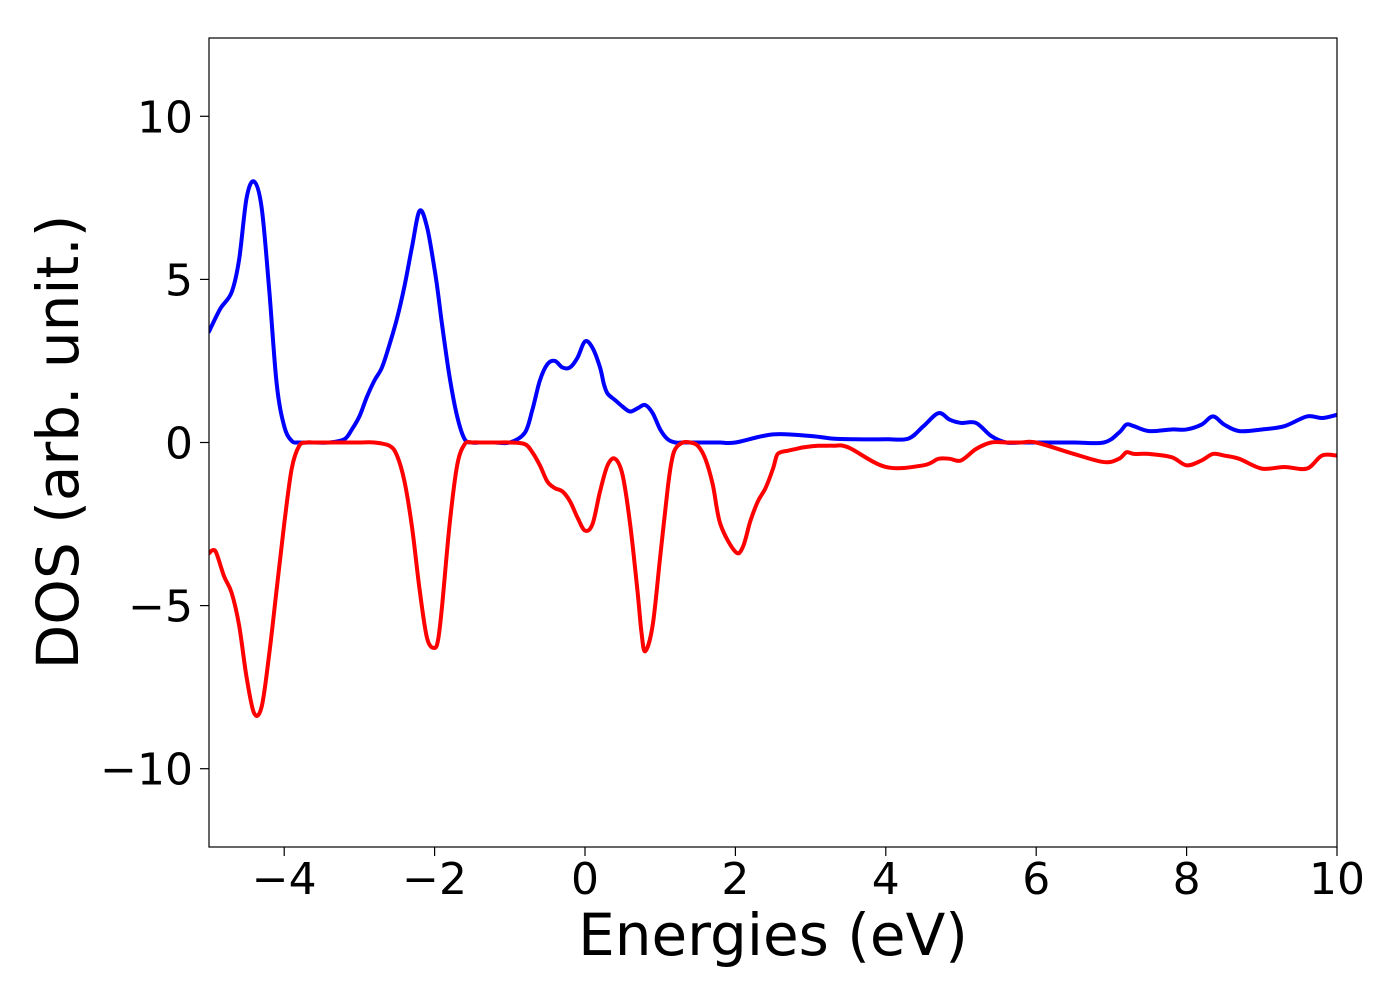  I want to click on x-tick-label: 8, so click(1187, 879).